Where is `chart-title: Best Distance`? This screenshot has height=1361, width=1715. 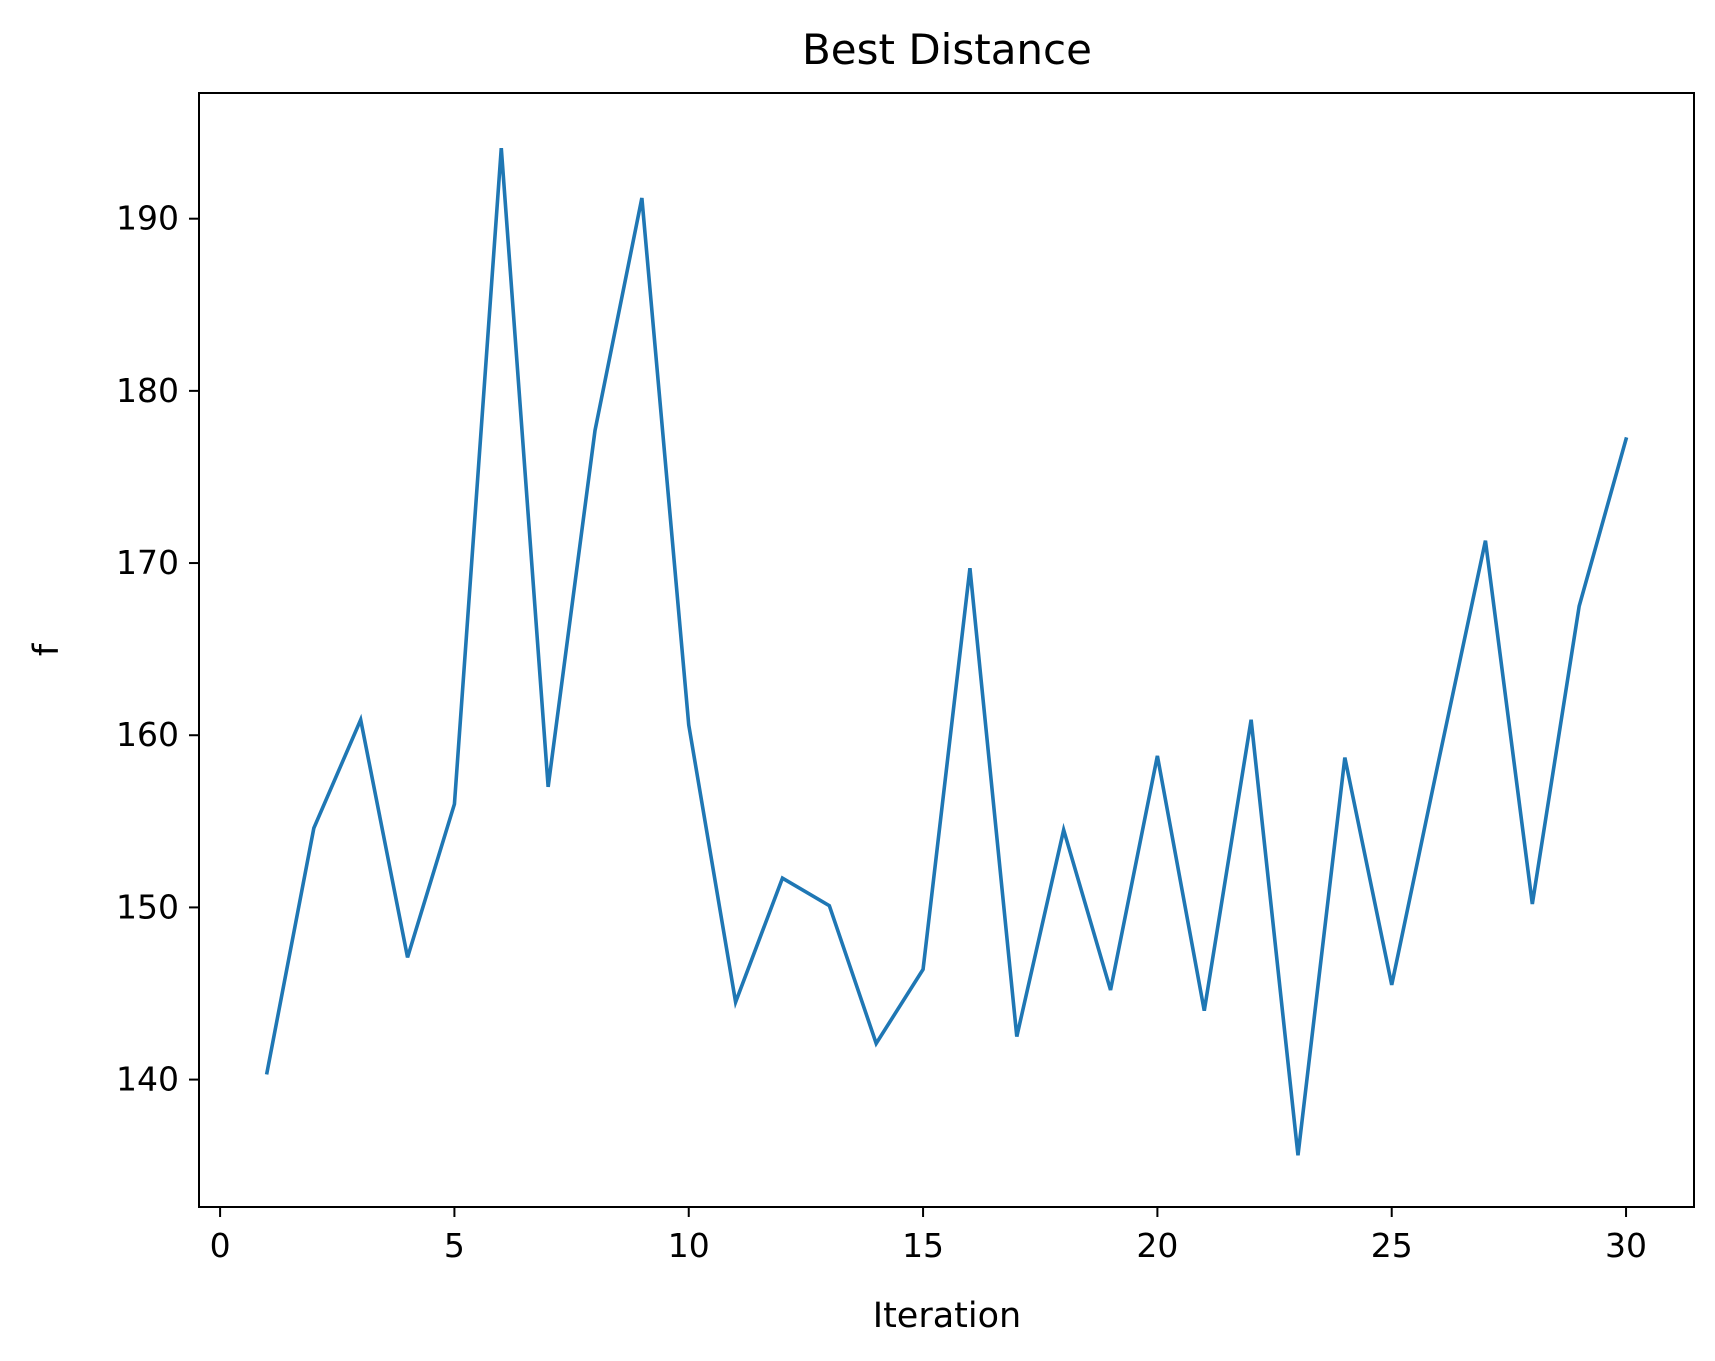 chart-title: Best Distance is located at coordinates (947, 49).